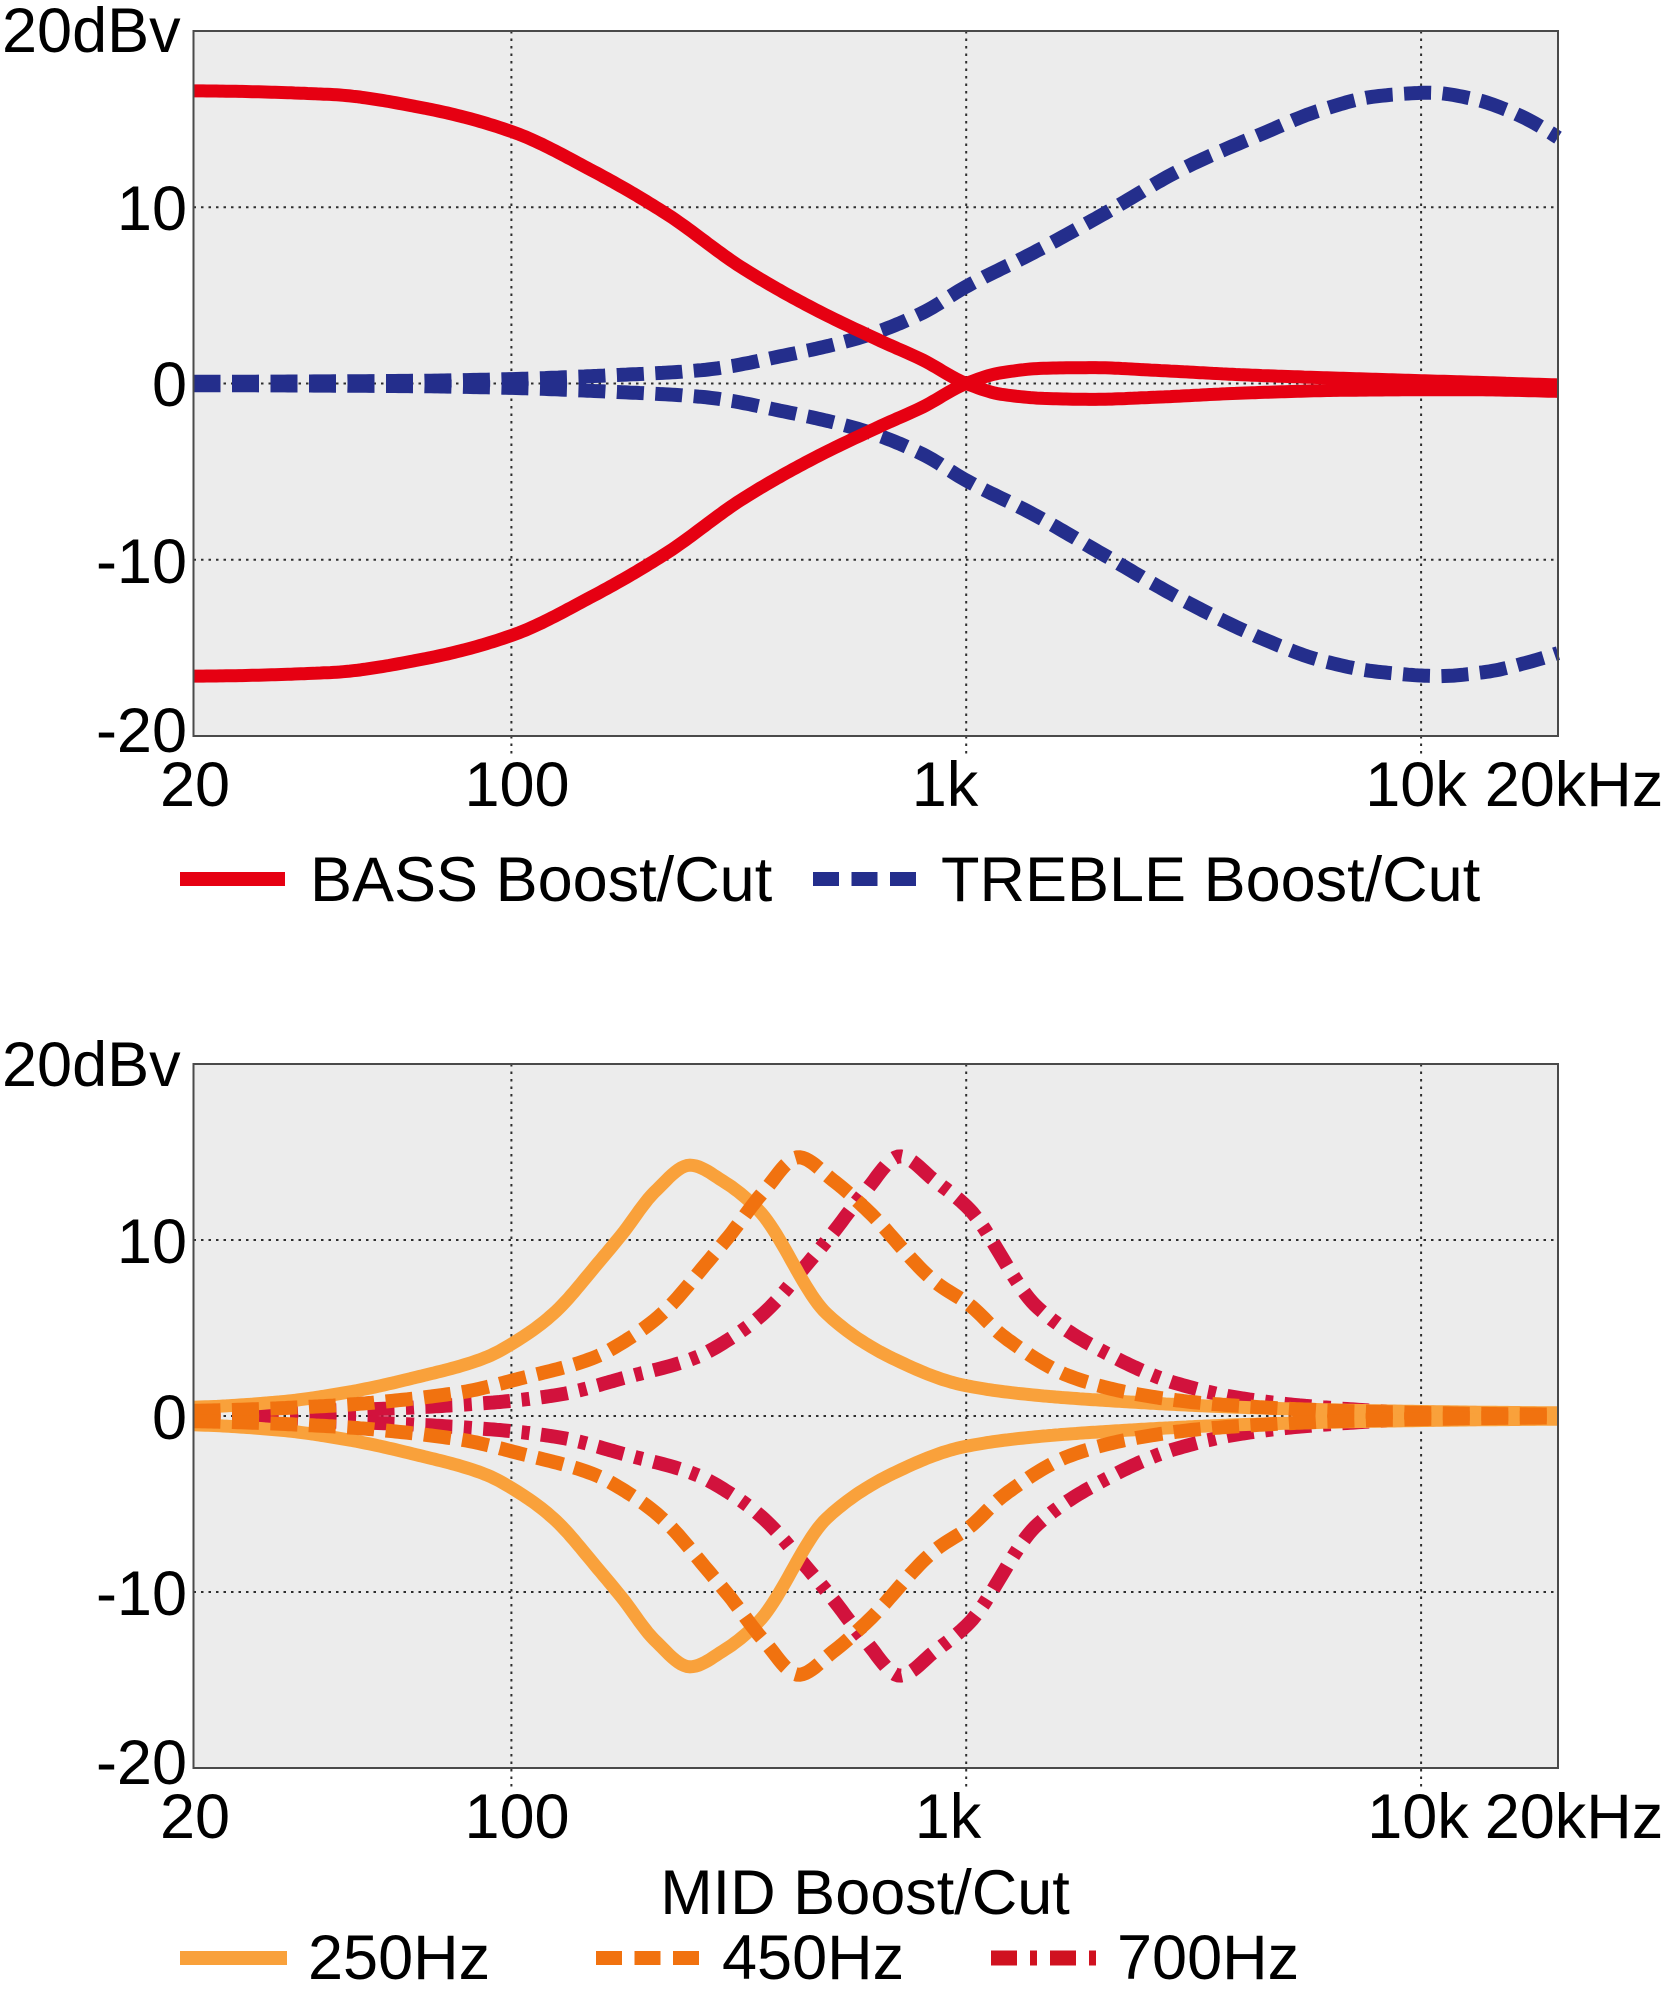  Describe the element at coordinates (1208, 1958) in the screenshot. I see `svg-text: 700Hz` at that location.